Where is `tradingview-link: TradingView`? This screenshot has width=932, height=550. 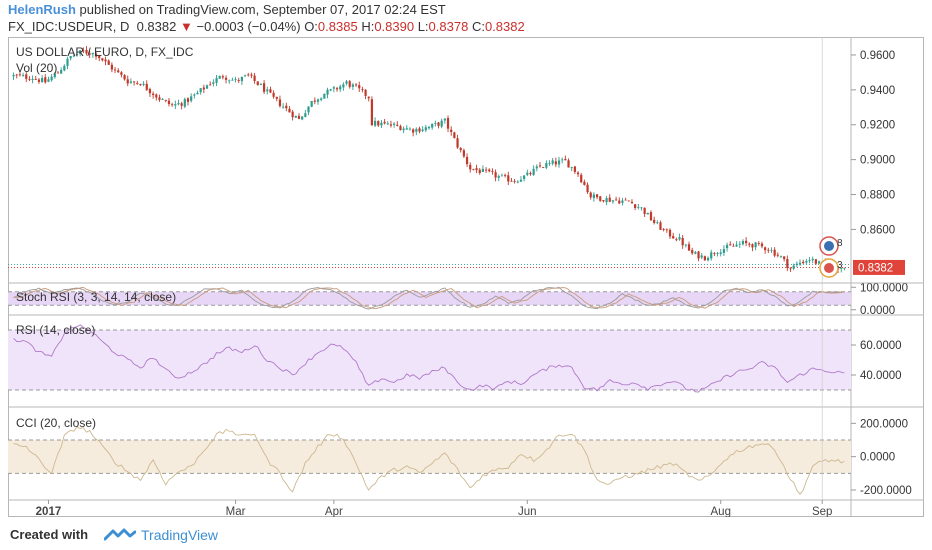
tradingview-link: TradingView is located at coordinates (180, 535).